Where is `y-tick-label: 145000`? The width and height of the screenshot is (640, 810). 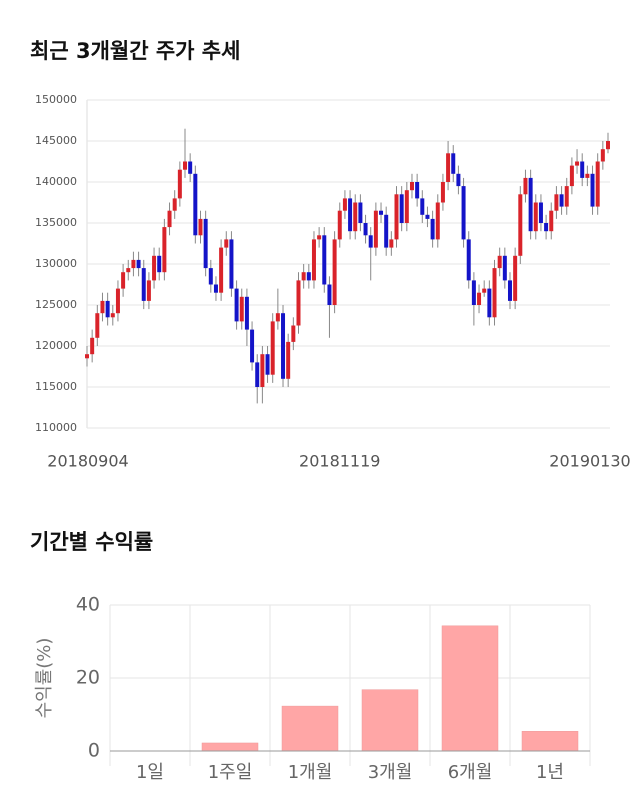 y-tick-label: 145000 is located at coordinates (56, 140).